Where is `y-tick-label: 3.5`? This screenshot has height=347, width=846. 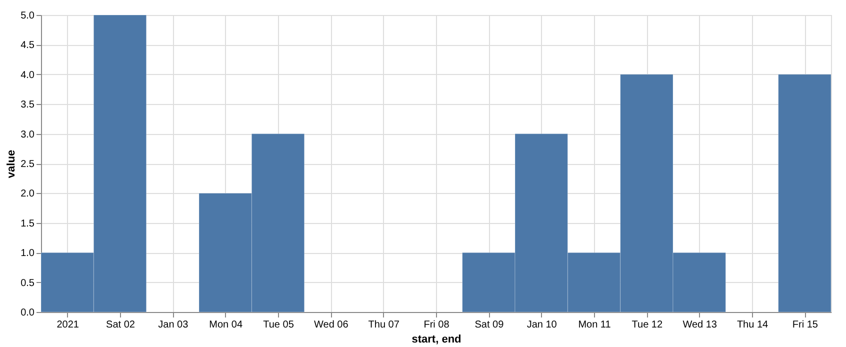 y-tick-label: 3.5 is located at coordinates (27, 105).